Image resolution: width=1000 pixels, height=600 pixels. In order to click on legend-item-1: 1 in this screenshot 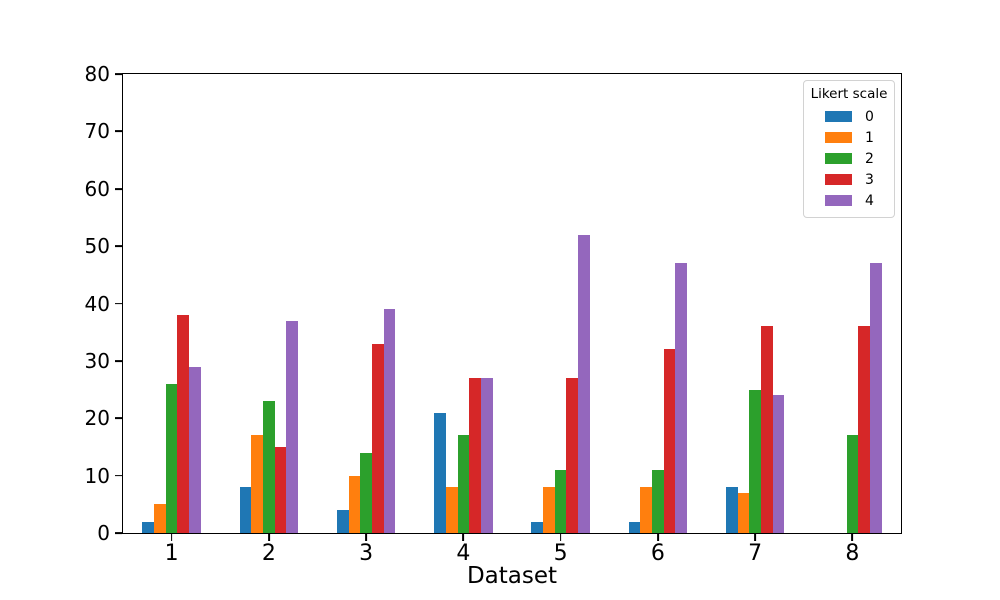, I will do `click(849, 137)`.